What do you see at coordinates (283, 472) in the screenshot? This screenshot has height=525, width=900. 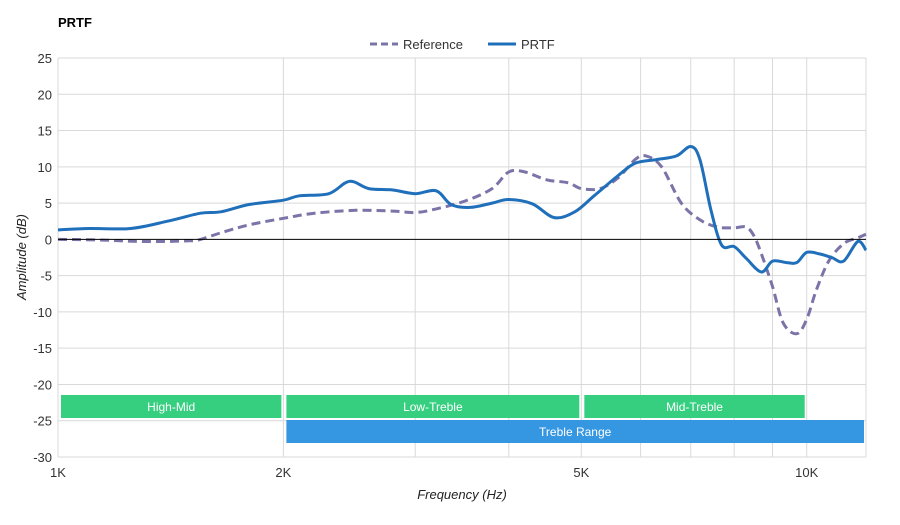 I see `x-tick-label: 2K` at bounding box center [283, 472].